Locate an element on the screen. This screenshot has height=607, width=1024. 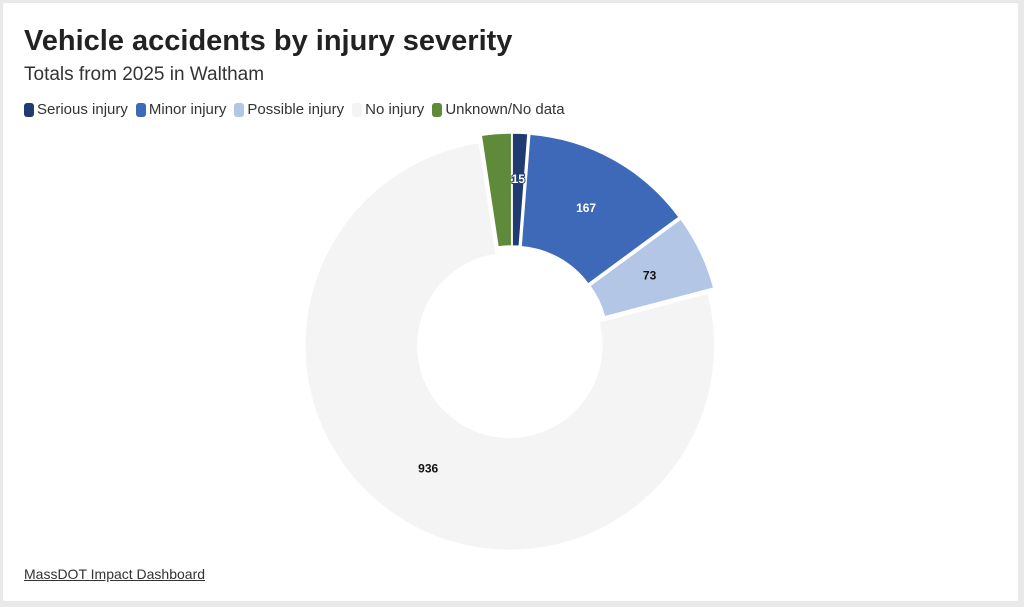
legend-item-serious-injury: Serious injury is located at coordinates (76, 109).